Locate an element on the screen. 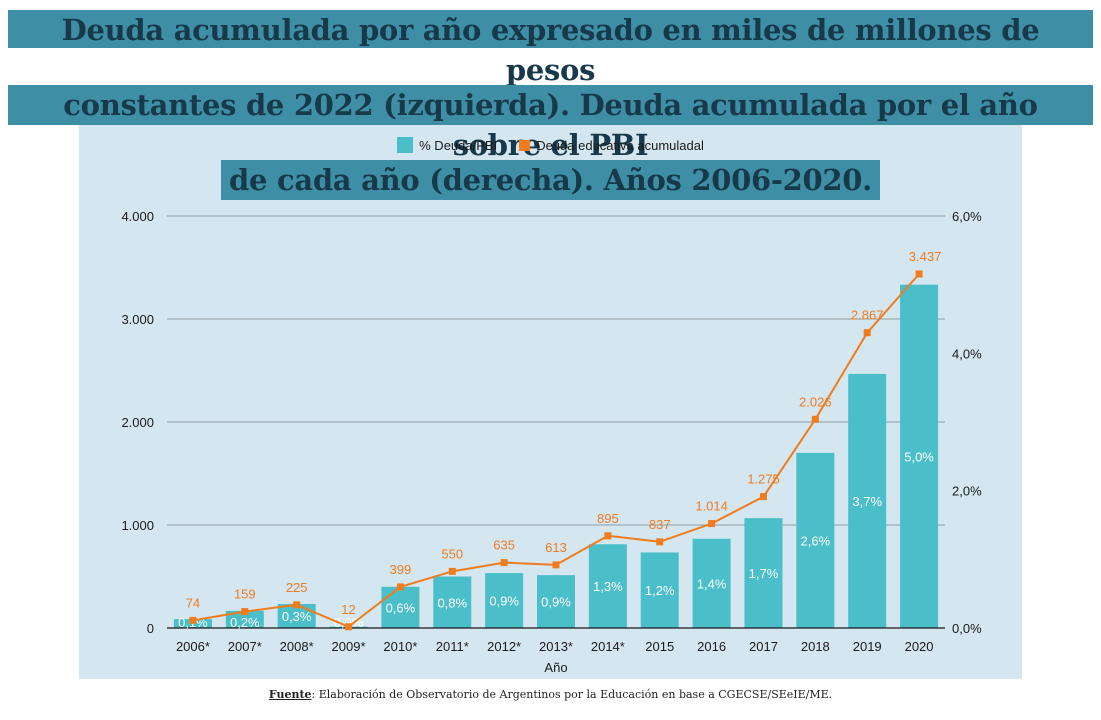  source-label: Fuente is located at coordinates (290, 694).